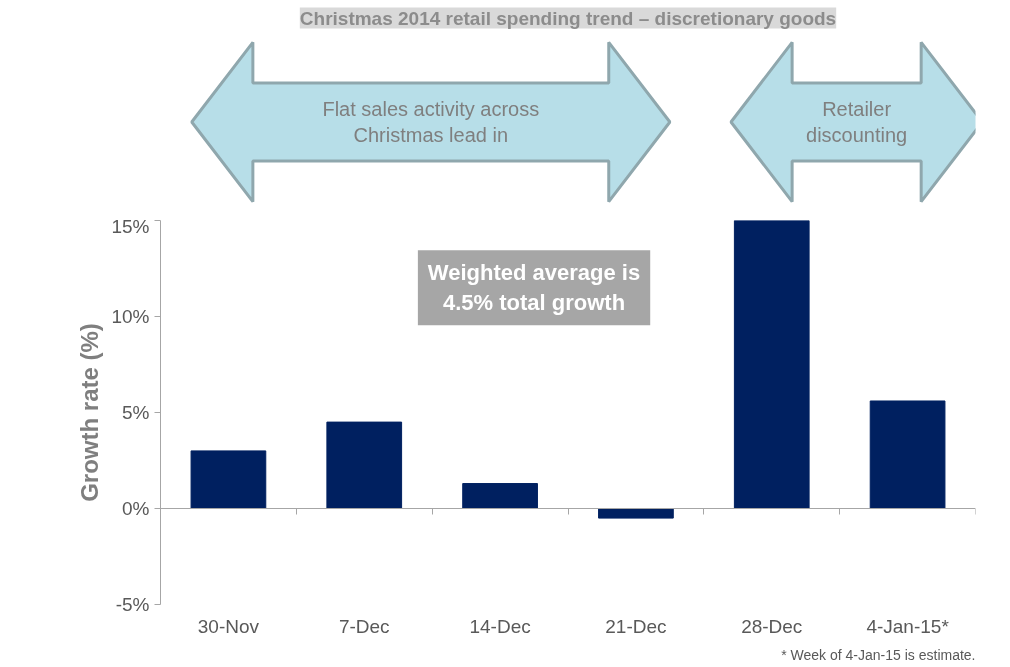 The width and height of the screenshot is (1010, 667). What do you see at coordinates (228, 626) in the screenshot?
I see `x-tick-label: 30-Nov` at bounding box center [228, 626].